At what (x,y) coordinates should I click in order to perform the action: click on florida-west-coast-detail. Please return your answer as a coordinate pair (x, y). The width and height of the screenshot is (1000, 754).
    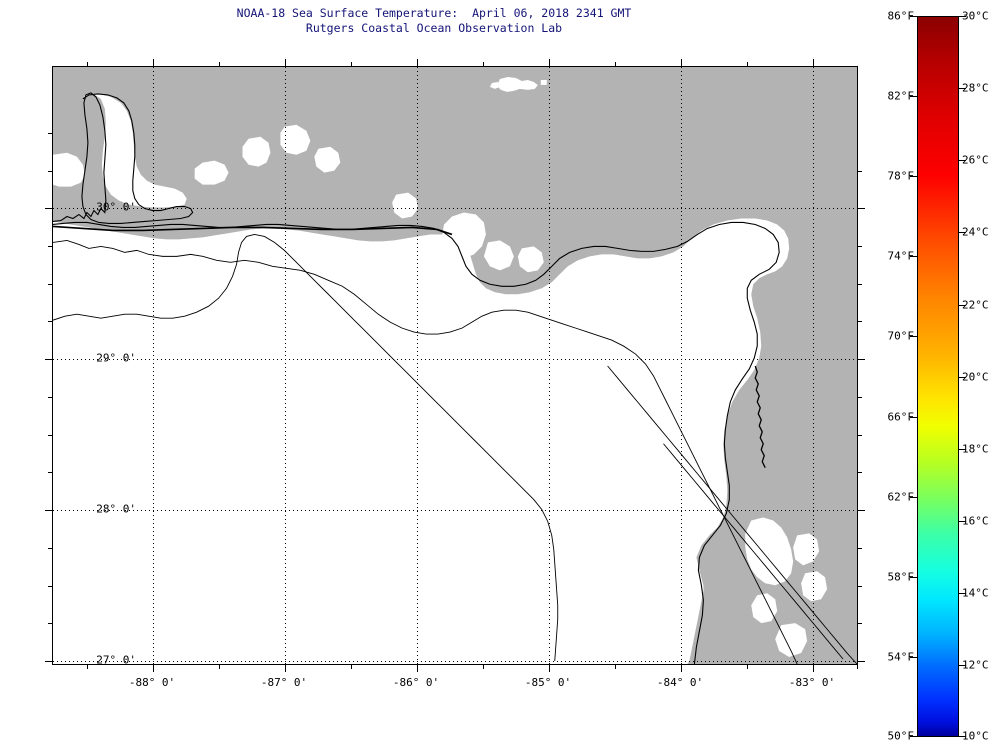
    Looking at the image, I should click on (760, 416).